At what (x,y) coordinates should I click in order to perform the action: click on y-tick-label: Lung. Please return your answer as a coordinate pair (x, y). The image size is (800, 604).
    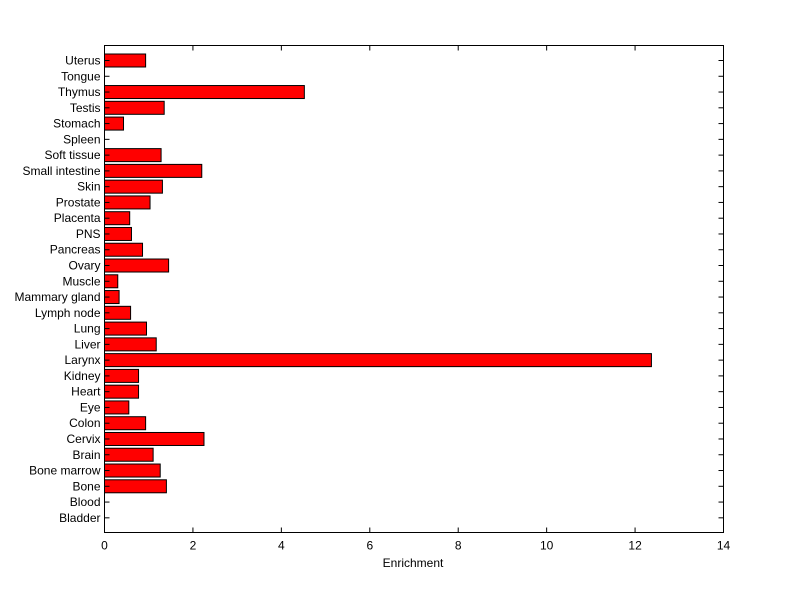
    Looking at the image, I should click on (87, 329).